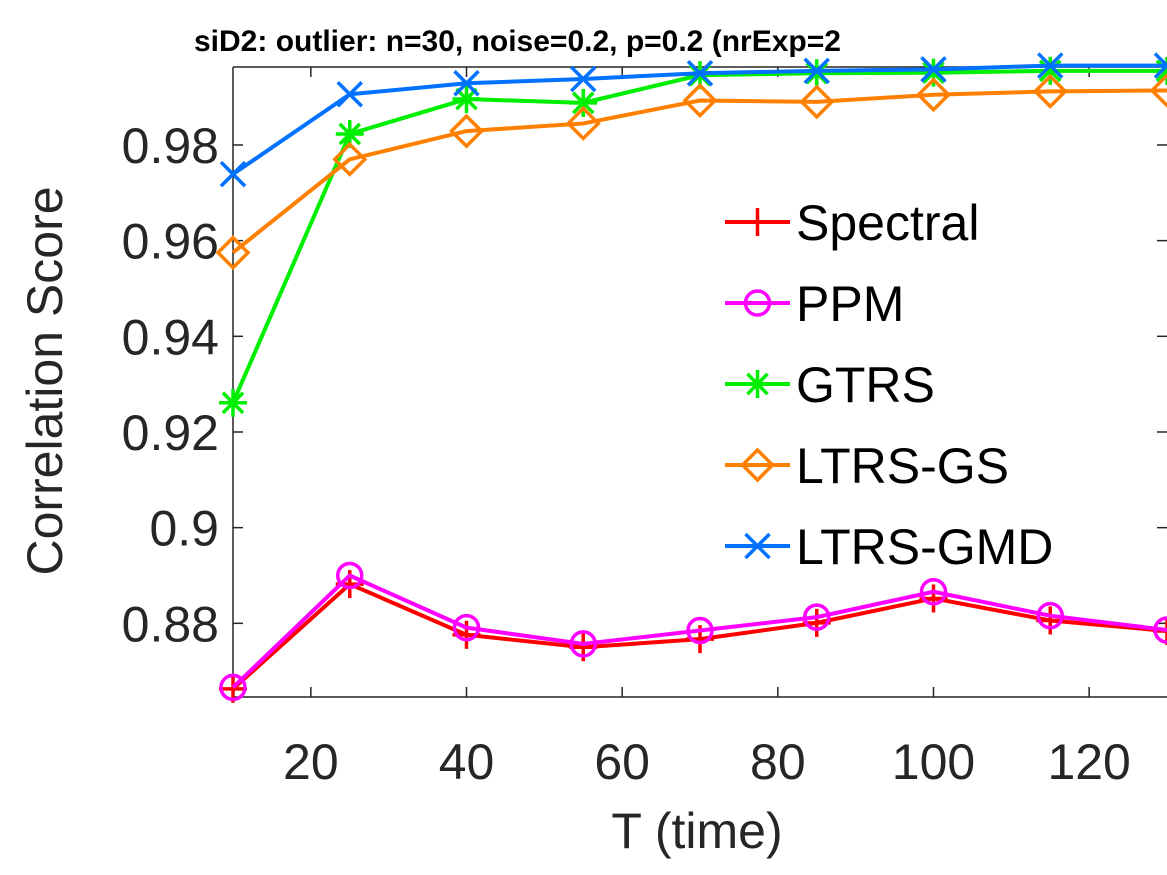 This screenshot has width=1167, height=875. I want to click on legend: Spectral PPM GTRS LTRS-GS LTRS-GMD, so click(889, 385).